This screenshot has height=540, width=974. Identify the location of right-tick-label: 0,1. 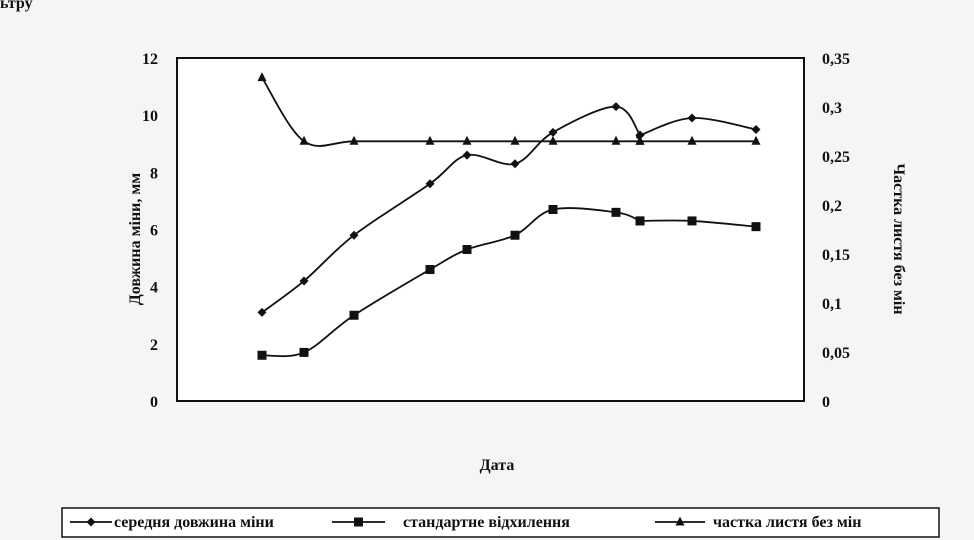
(832, 304).